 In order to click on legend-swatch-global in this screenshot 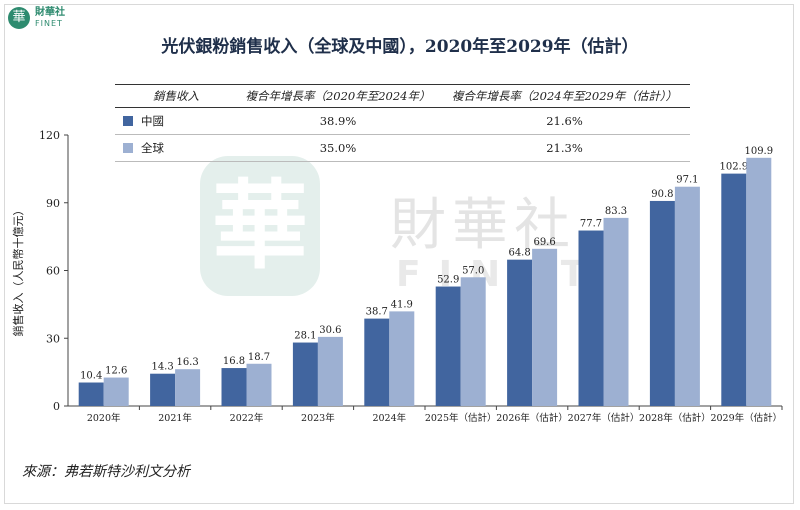, I will do `click(128, 148)`.